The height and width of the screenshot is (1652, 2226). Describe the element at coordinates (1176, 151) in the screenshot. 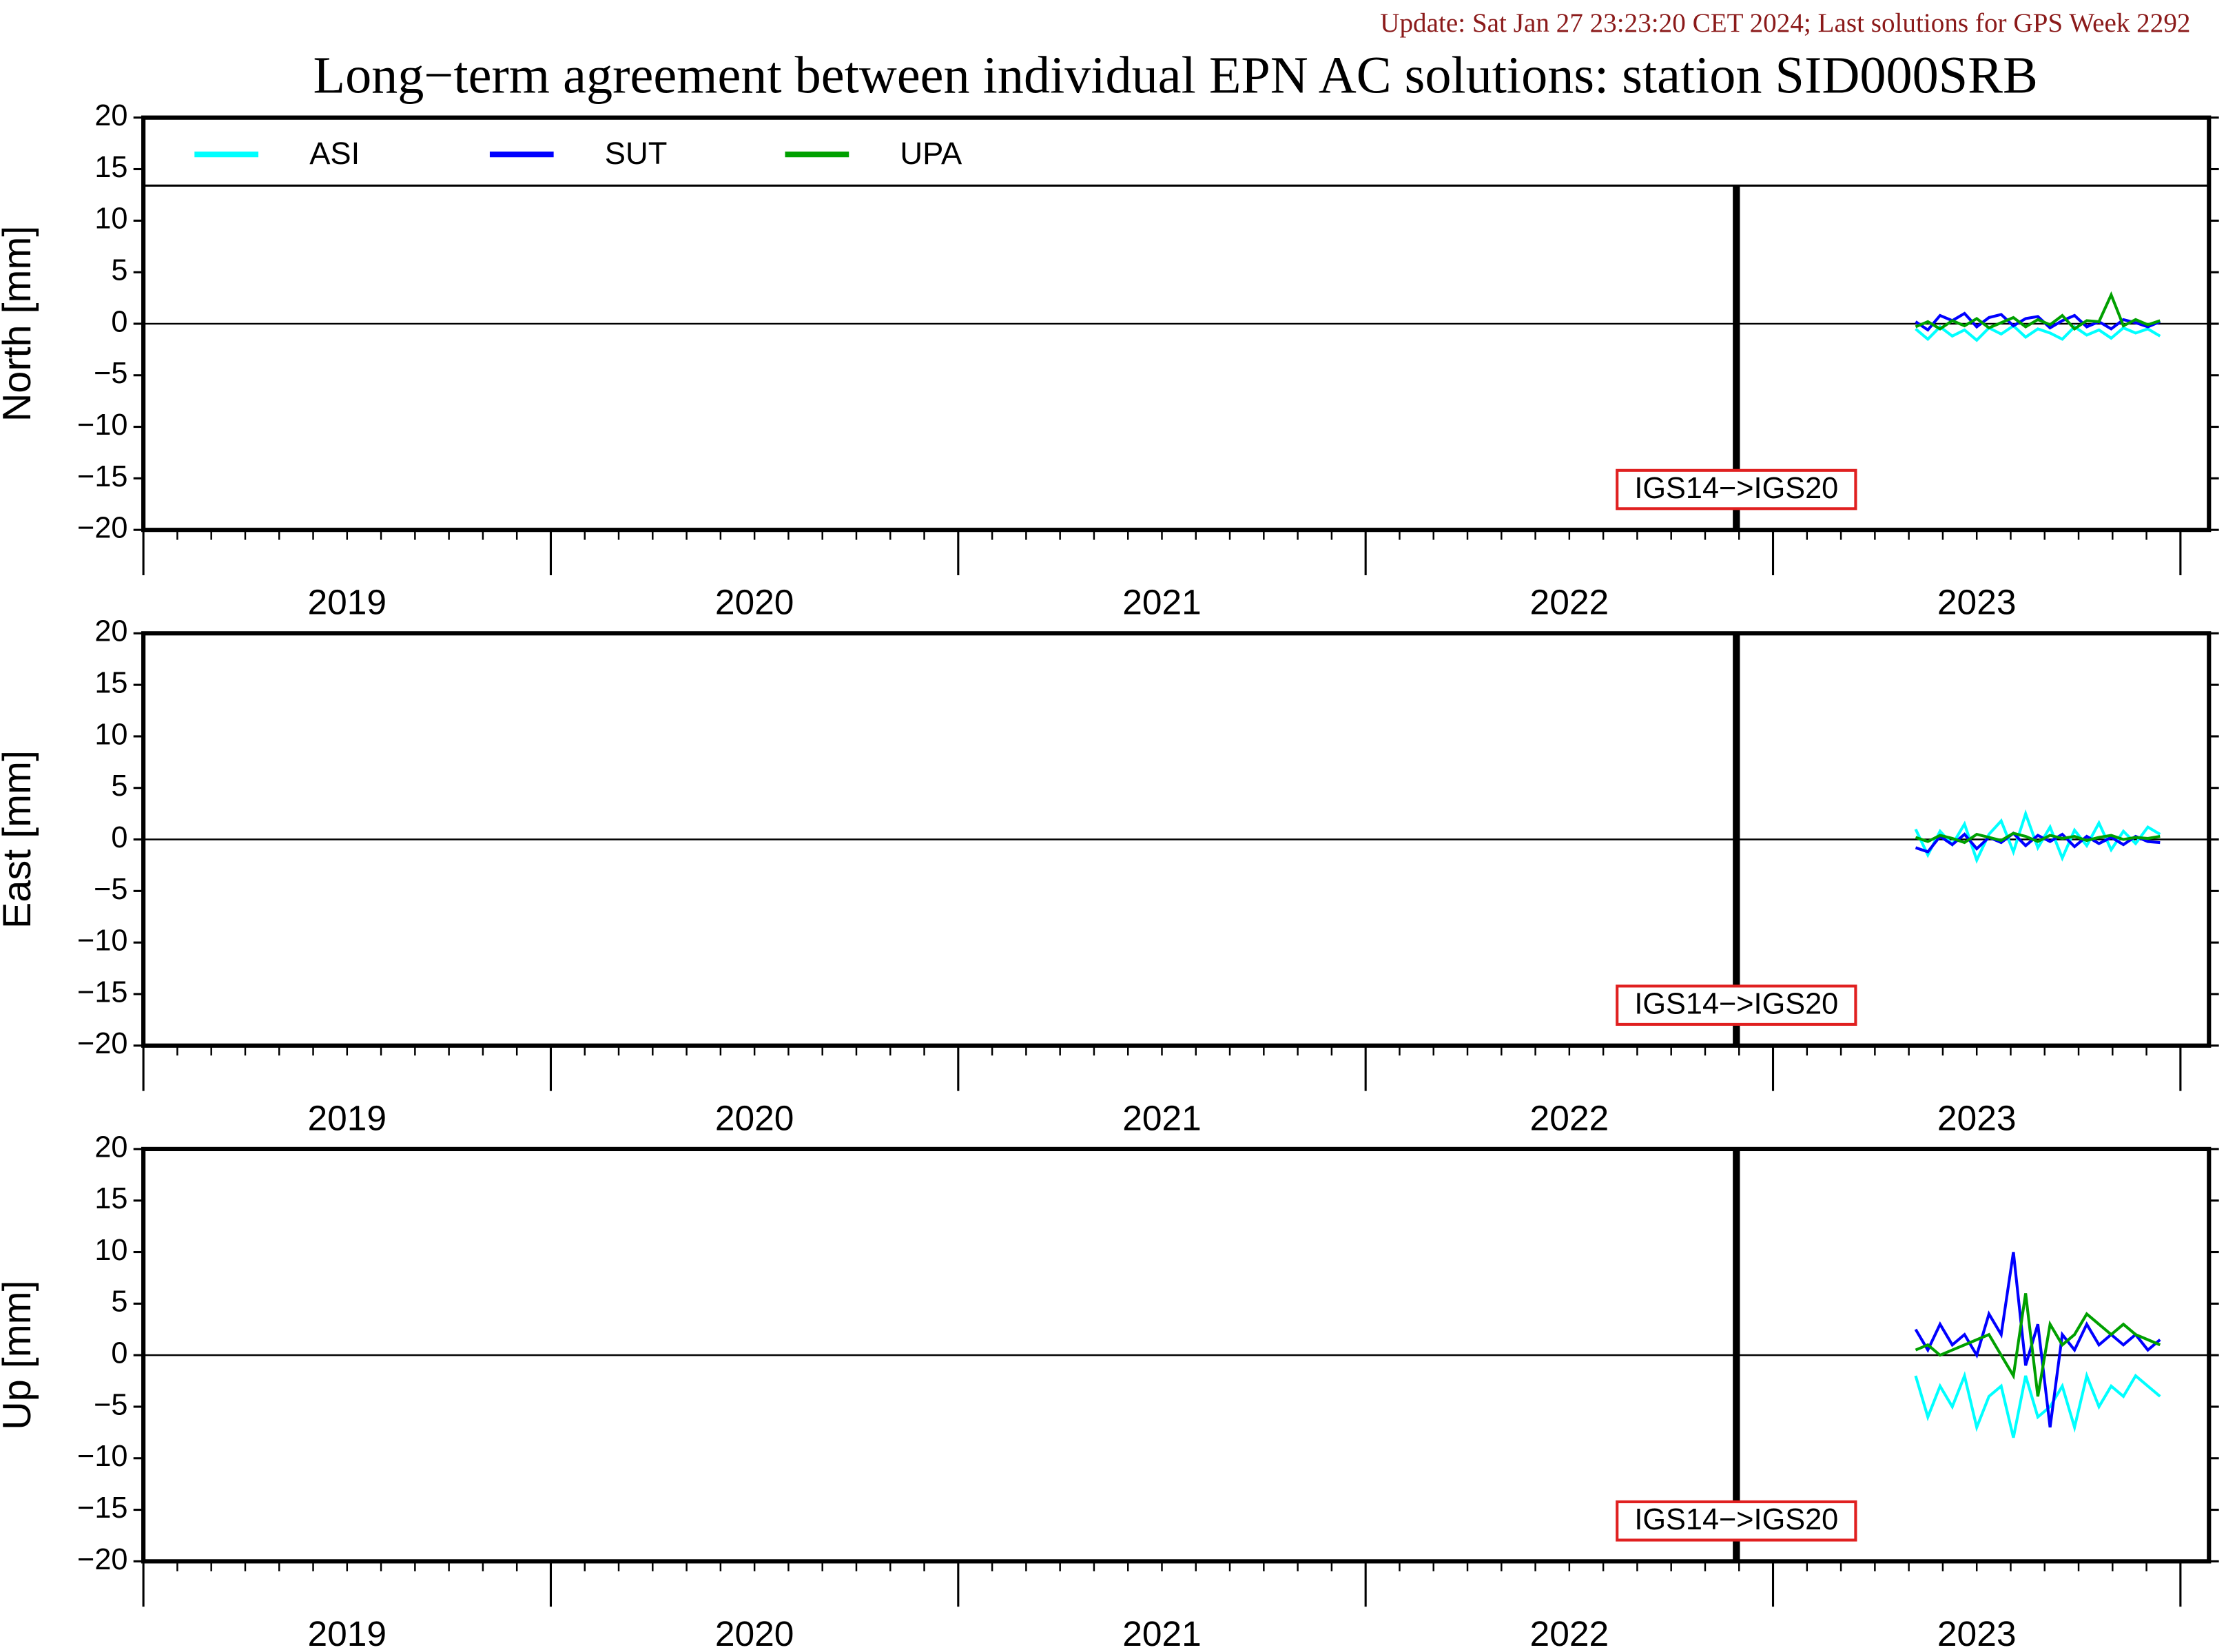

I see `legend-box` at that location.